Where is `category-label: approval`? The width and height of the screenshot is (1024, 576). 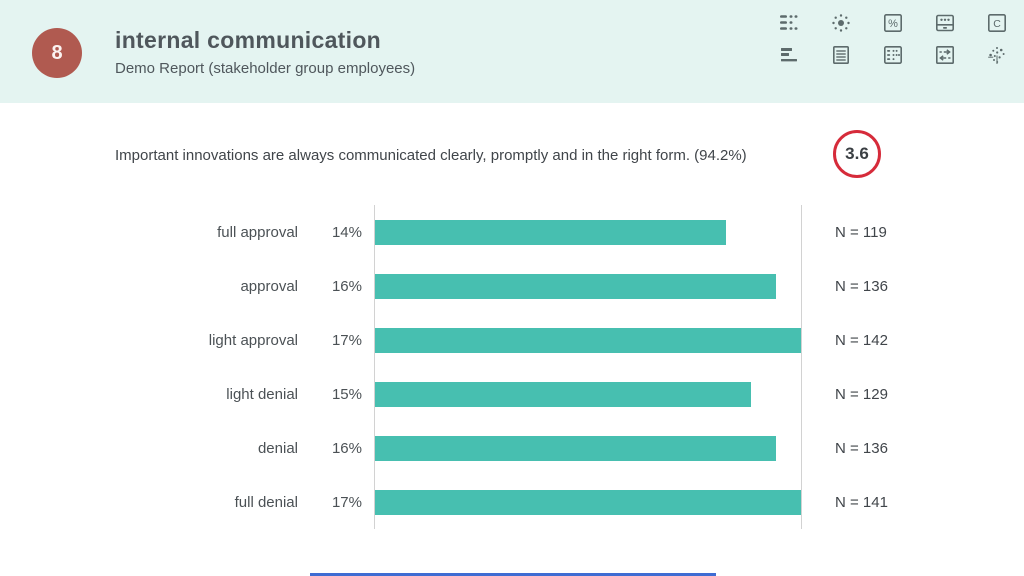 category-label: approval is located at coordinates (269, 286).